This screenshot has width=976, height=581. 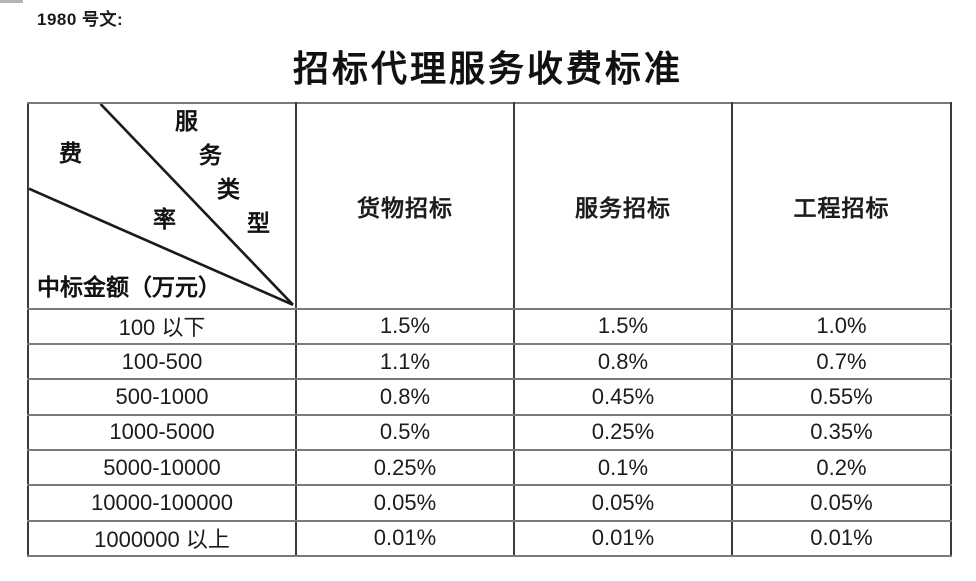 What do you see at coordinates (841, 326) in the screenshot?
I see `rate-cell: 1.0%` at bounding box center [841, 326].